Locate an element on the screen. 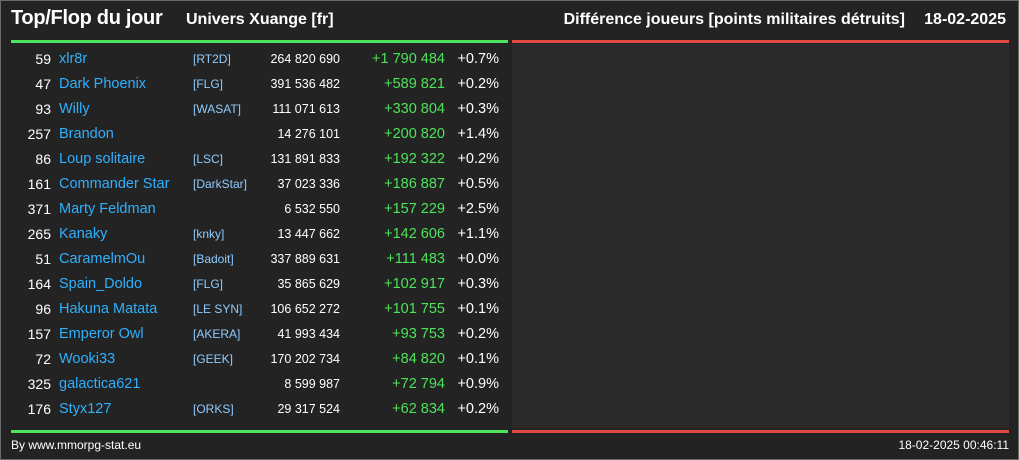 The height and width of the screenshot is (460, 1019). flop-accent-bar-upper is located at coordinates (760, 41).